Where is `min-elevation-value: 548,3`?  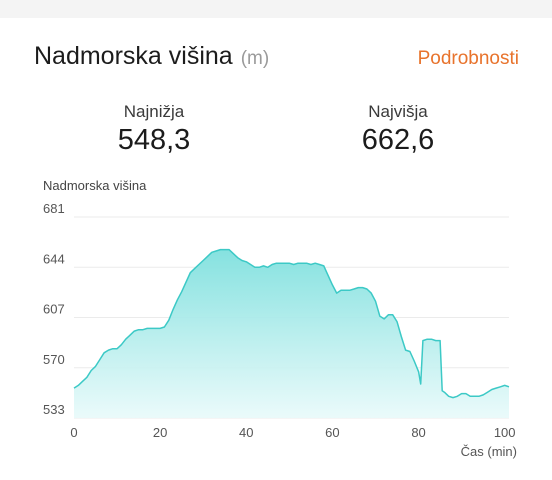
min-elevation-value: 548,3 is located at coordinates (154, 140).